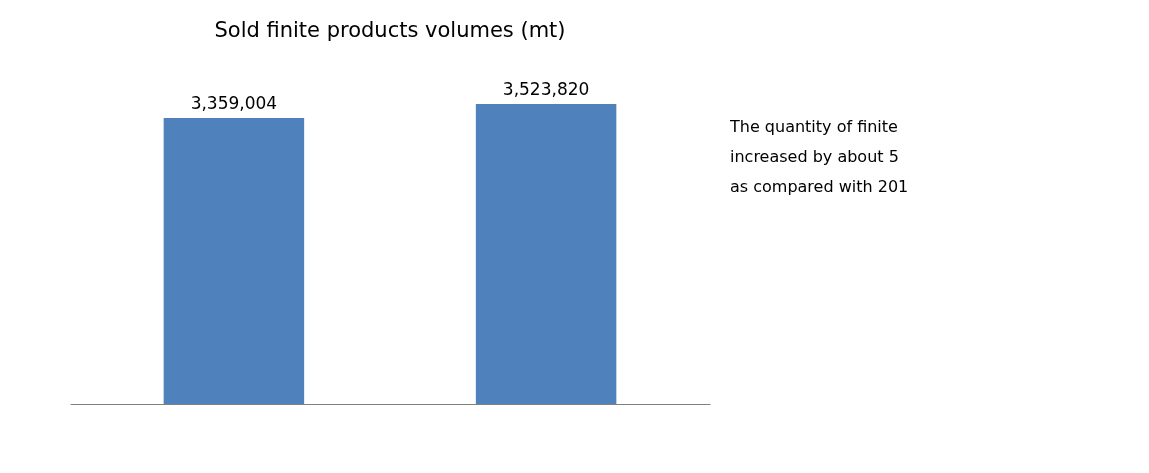 The image size is (1149, 473). Describe the element at coordinates (814, 156) in the screenshot. I see `text: increased by about 5` at that location.